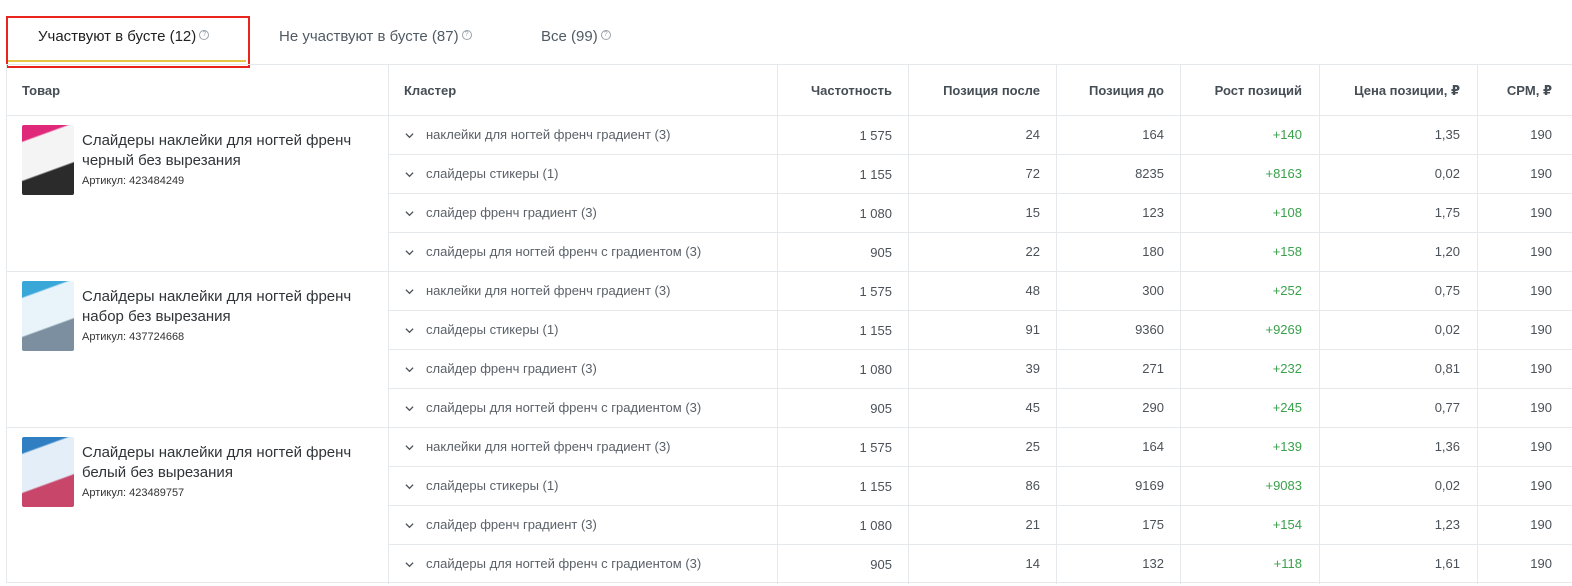 This screenshot has width=1572, height=586. What do you see at coordinates (1032, 251) in the screenshot?
I see `cell-pos-after: 22` at bounding box center [1032, 251].